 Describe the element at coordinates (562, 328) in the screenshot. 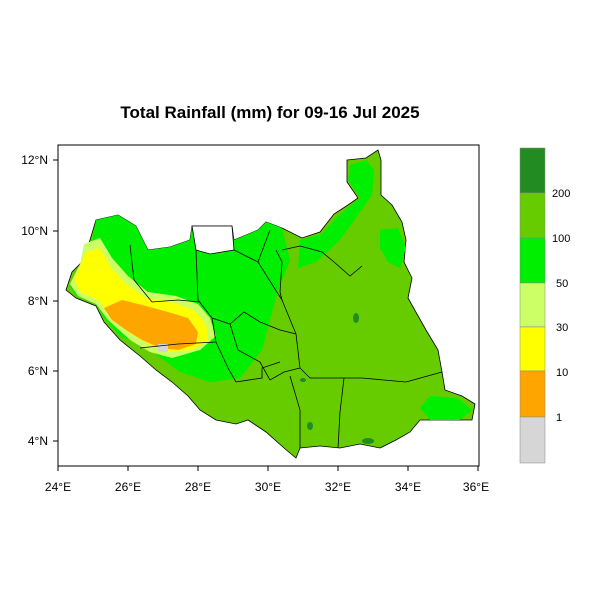

I see `legend-label: 30` at that location.